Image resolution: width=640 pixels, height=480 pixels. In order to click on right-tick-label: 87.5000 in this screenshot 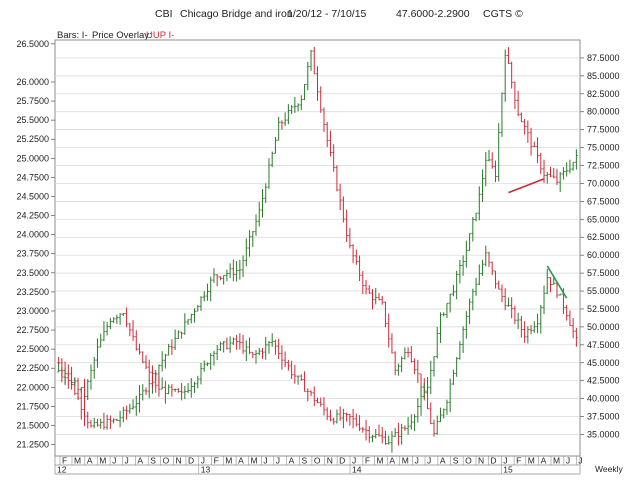, I will do `click(603, 58)`.